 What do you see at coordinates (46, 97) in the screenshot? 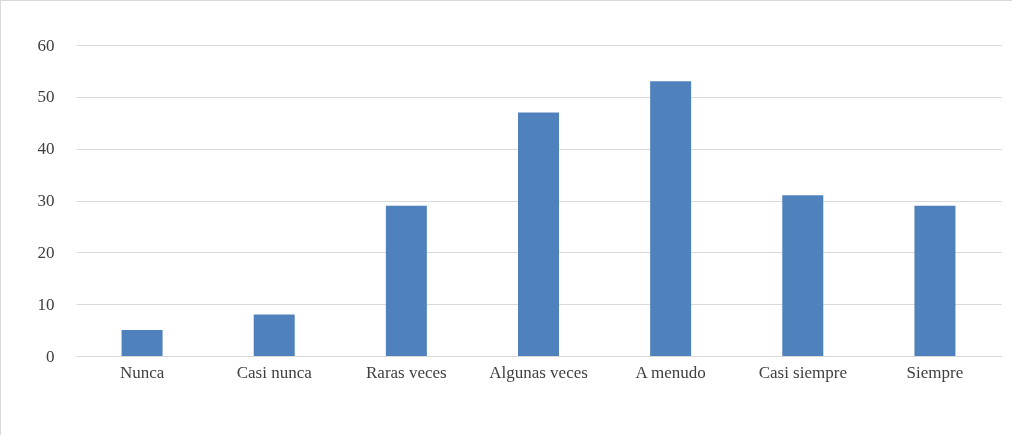
I see `y-tick-label: 50` at bounding box center [46, 97].